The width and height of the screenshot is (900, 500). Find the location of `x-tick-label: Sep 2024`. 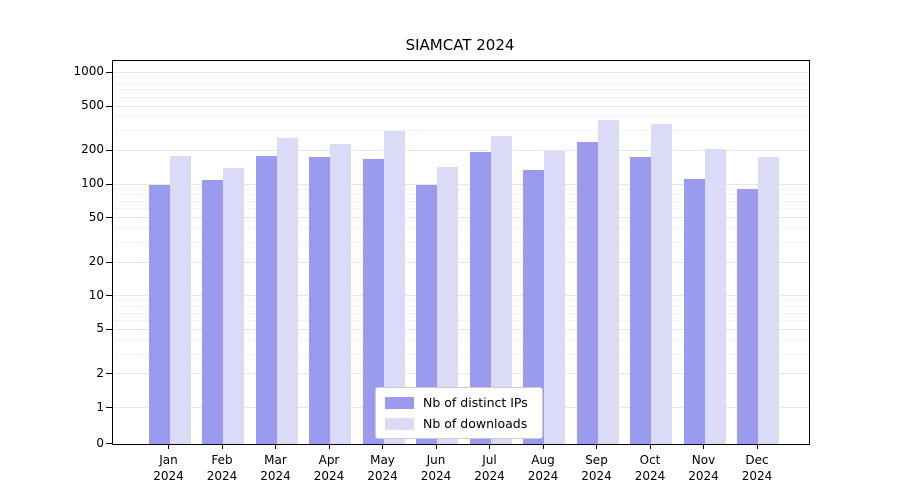

x-tick-label: Sep 2024 is located at coordinates (596, 468).